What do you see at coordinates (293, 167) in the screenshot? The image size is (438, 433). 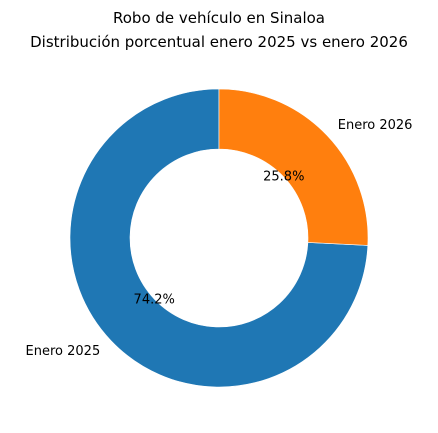 I see `slice-enero-2026` at bounding box center [293, 167].